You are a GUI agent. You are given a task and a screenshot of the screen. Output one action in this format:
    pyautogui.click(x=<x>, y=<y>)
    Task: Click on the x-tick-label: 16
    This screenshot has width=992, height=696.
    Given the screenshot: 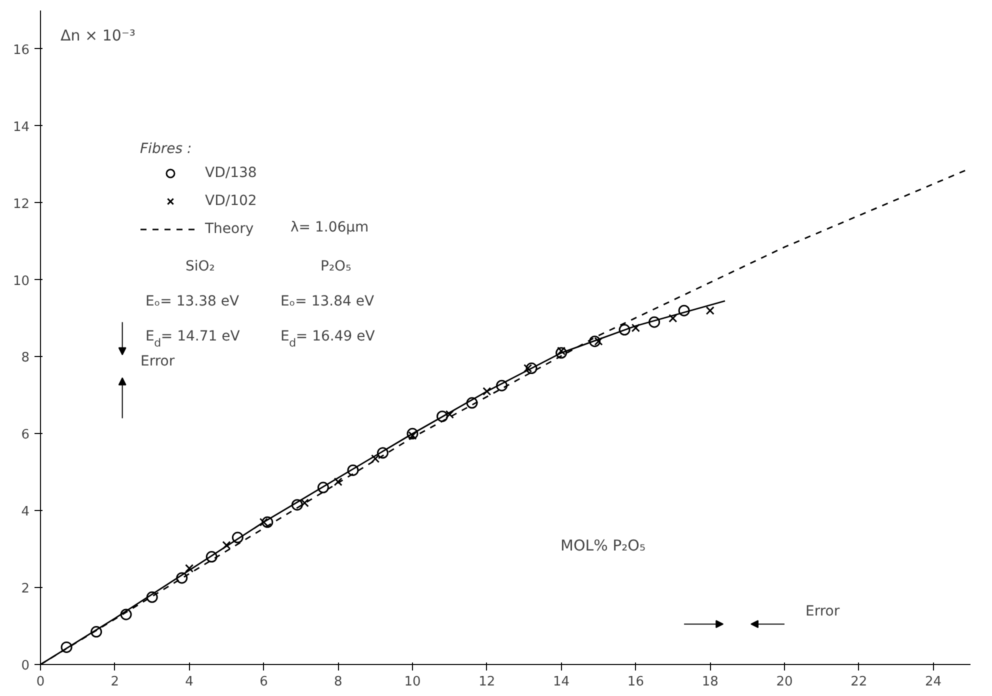 What is the action you would take?
    pyautogui.click(x=635, y=682)
    